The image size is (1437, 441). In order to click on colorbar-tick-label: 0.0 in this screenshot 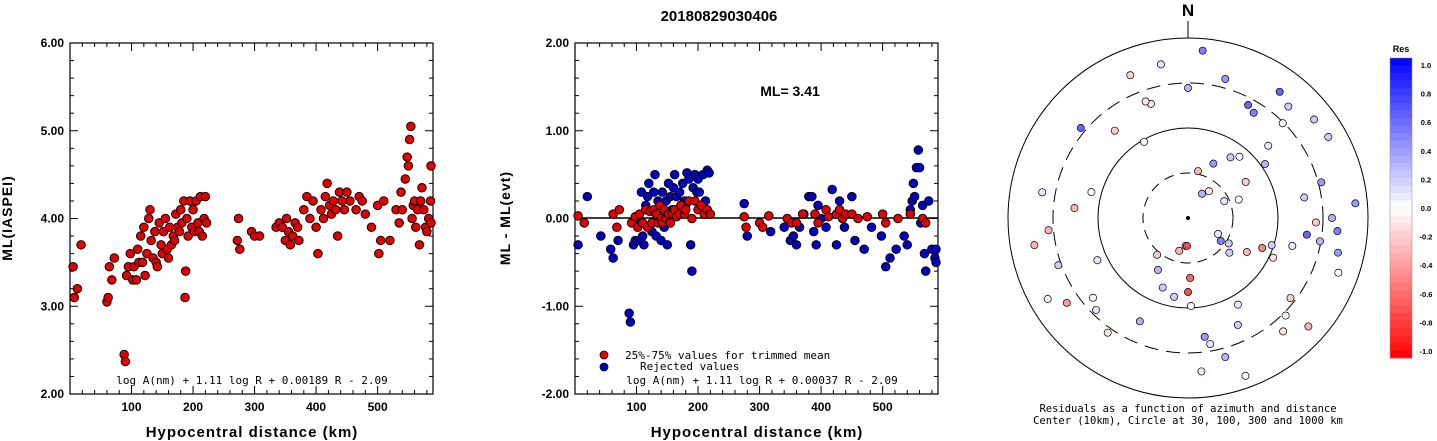, I will do `click(1426, 208)`.